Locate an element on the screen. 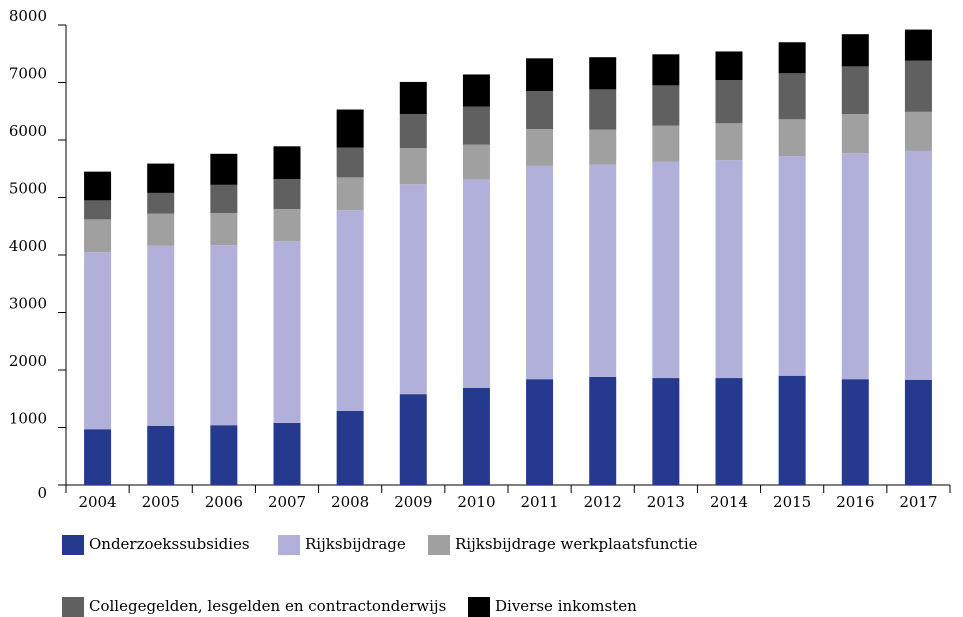  x-tick-label: 2004 is located at coordinates (97, 502).